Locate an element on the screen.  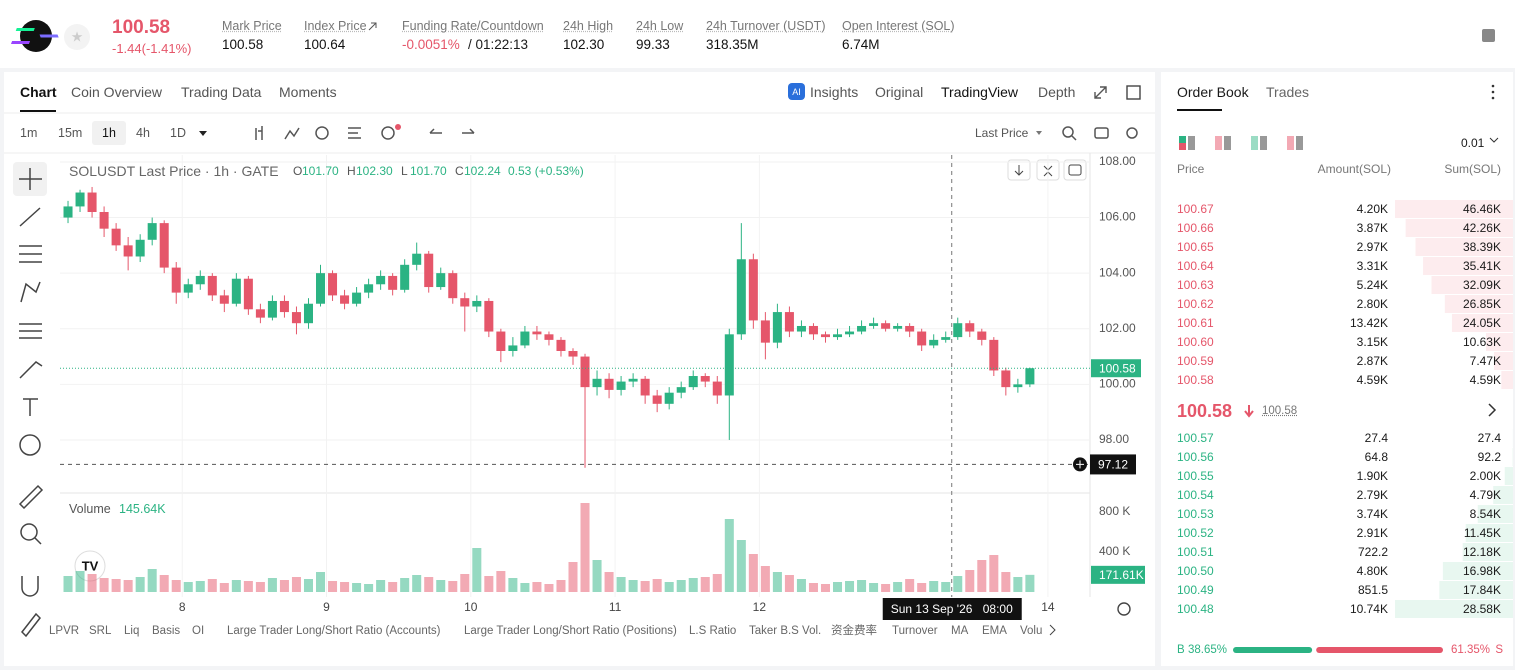
tab: Moments is located at coordinates (308, 92).